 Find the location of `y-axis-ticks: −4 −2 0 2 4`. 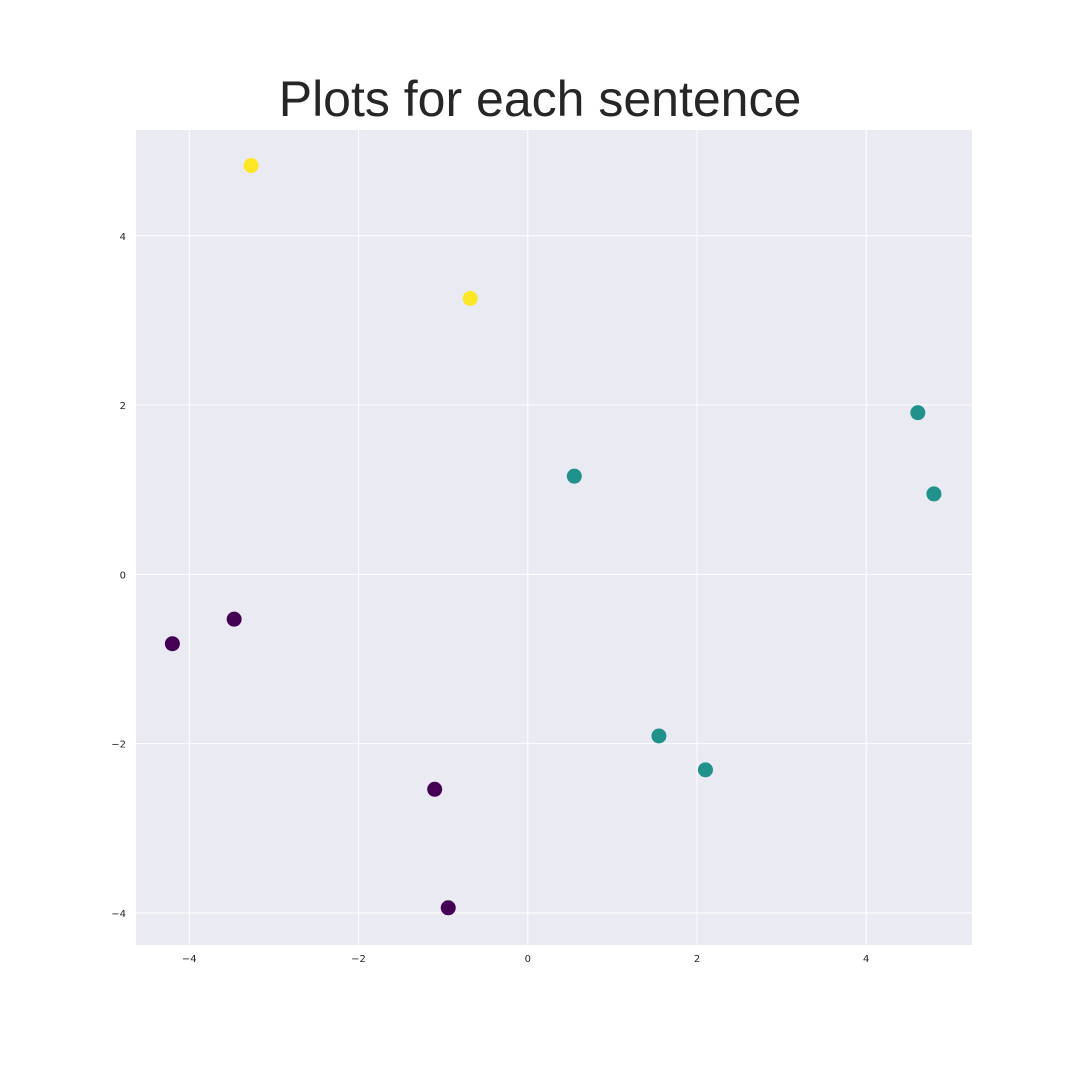

y-axis-ticks: −4 −2 0 2 4 is located at coordinates (118, 576).